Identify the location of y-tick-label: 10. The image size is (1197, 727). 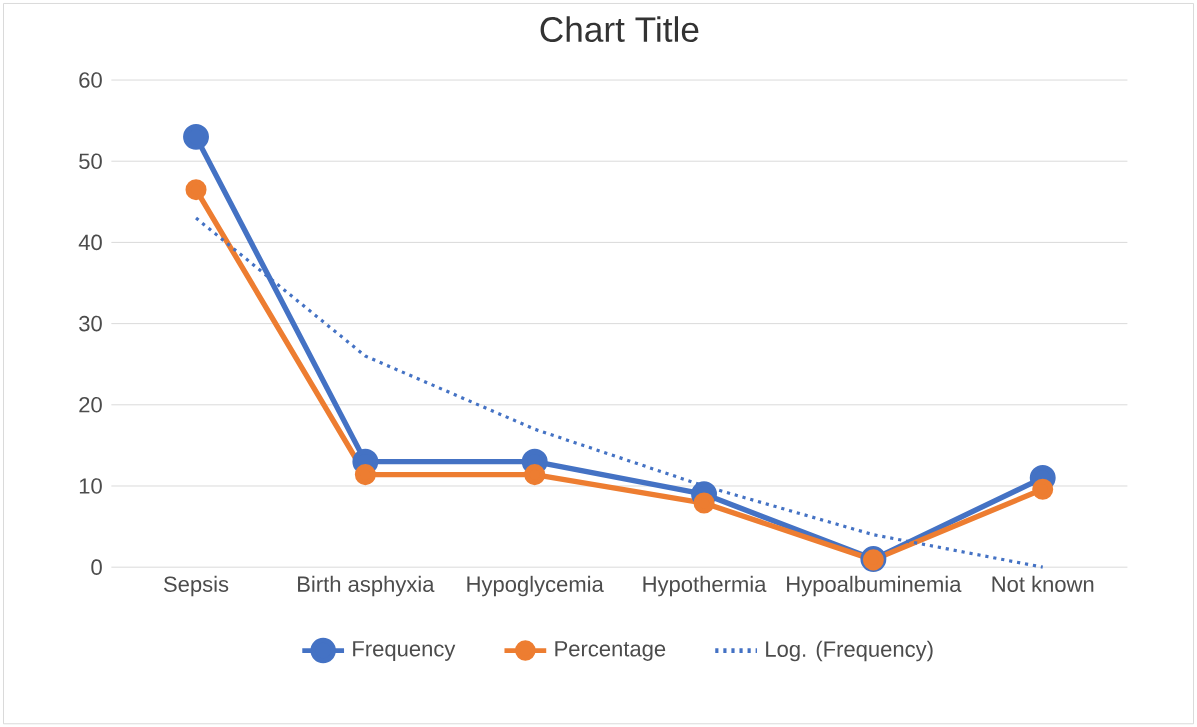
(90, 486).